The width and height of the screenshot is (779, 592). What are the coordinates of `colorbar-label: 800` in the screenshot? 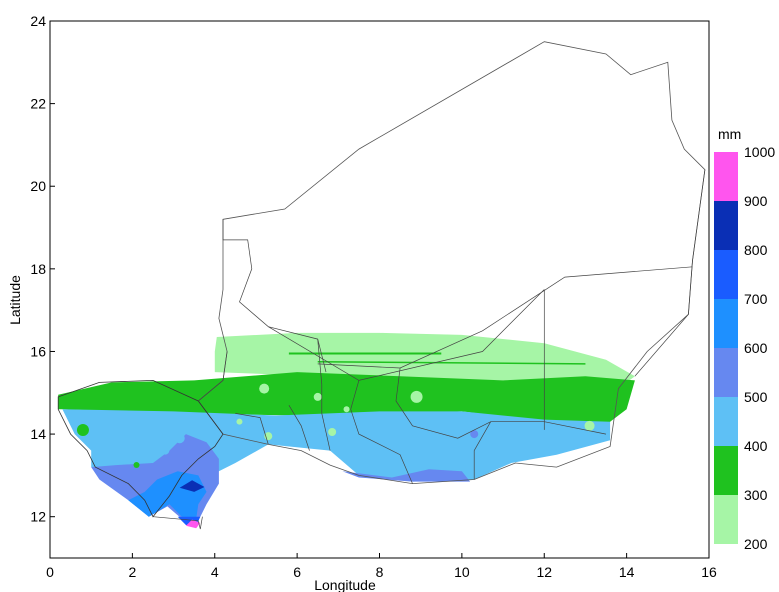 It's located at (756, 250).